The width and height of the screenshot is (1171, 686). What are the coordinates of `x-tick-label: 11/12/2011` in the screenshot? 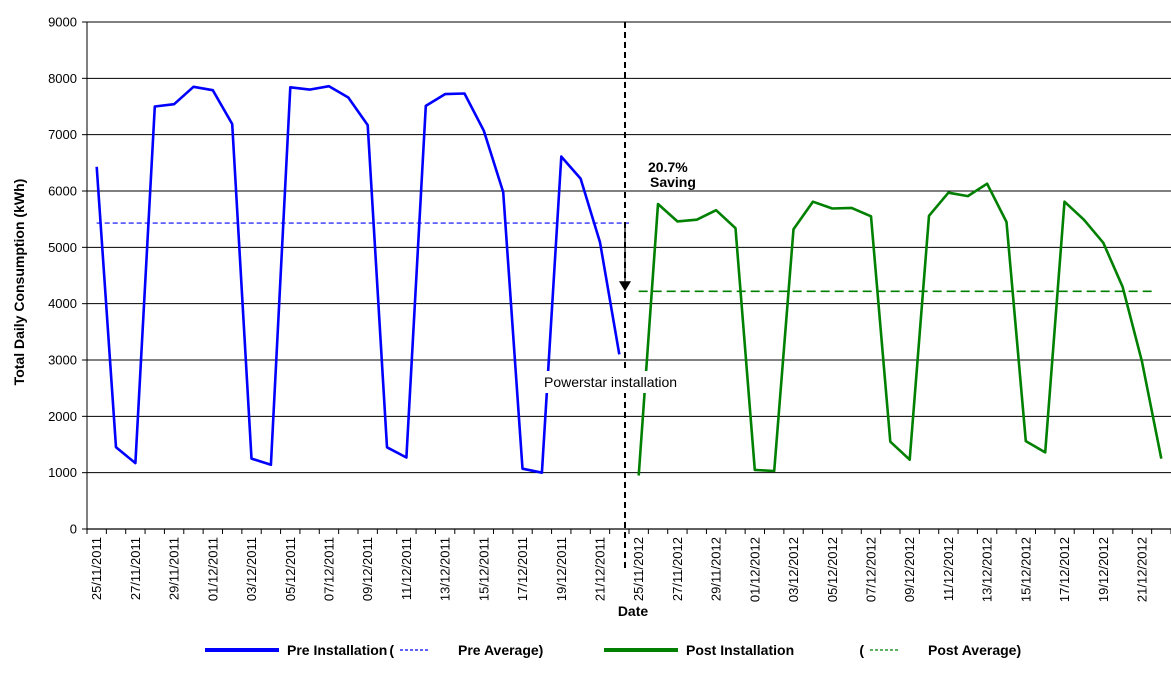 It's located at (406, 568).